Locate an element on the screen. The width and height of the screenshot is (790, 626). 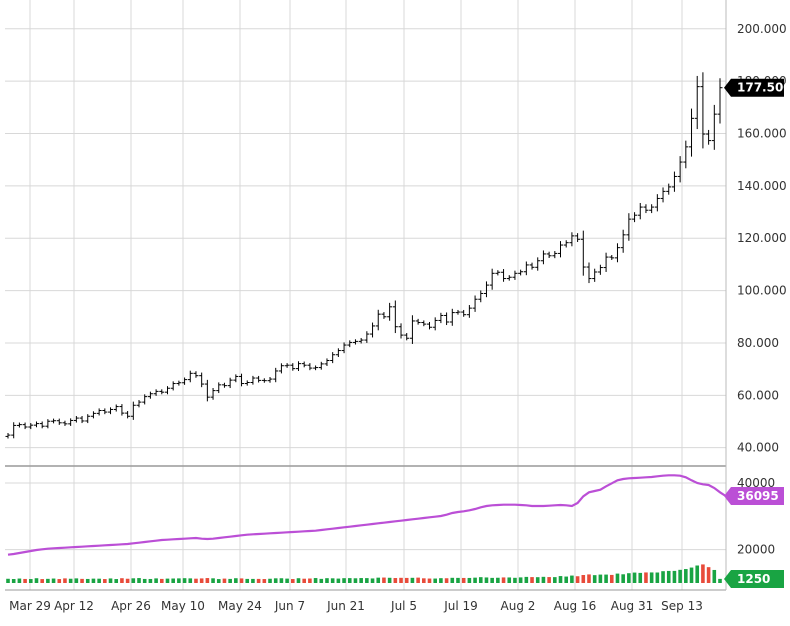
price-tick-label: 160.000 is located at coordinates (762, 134).